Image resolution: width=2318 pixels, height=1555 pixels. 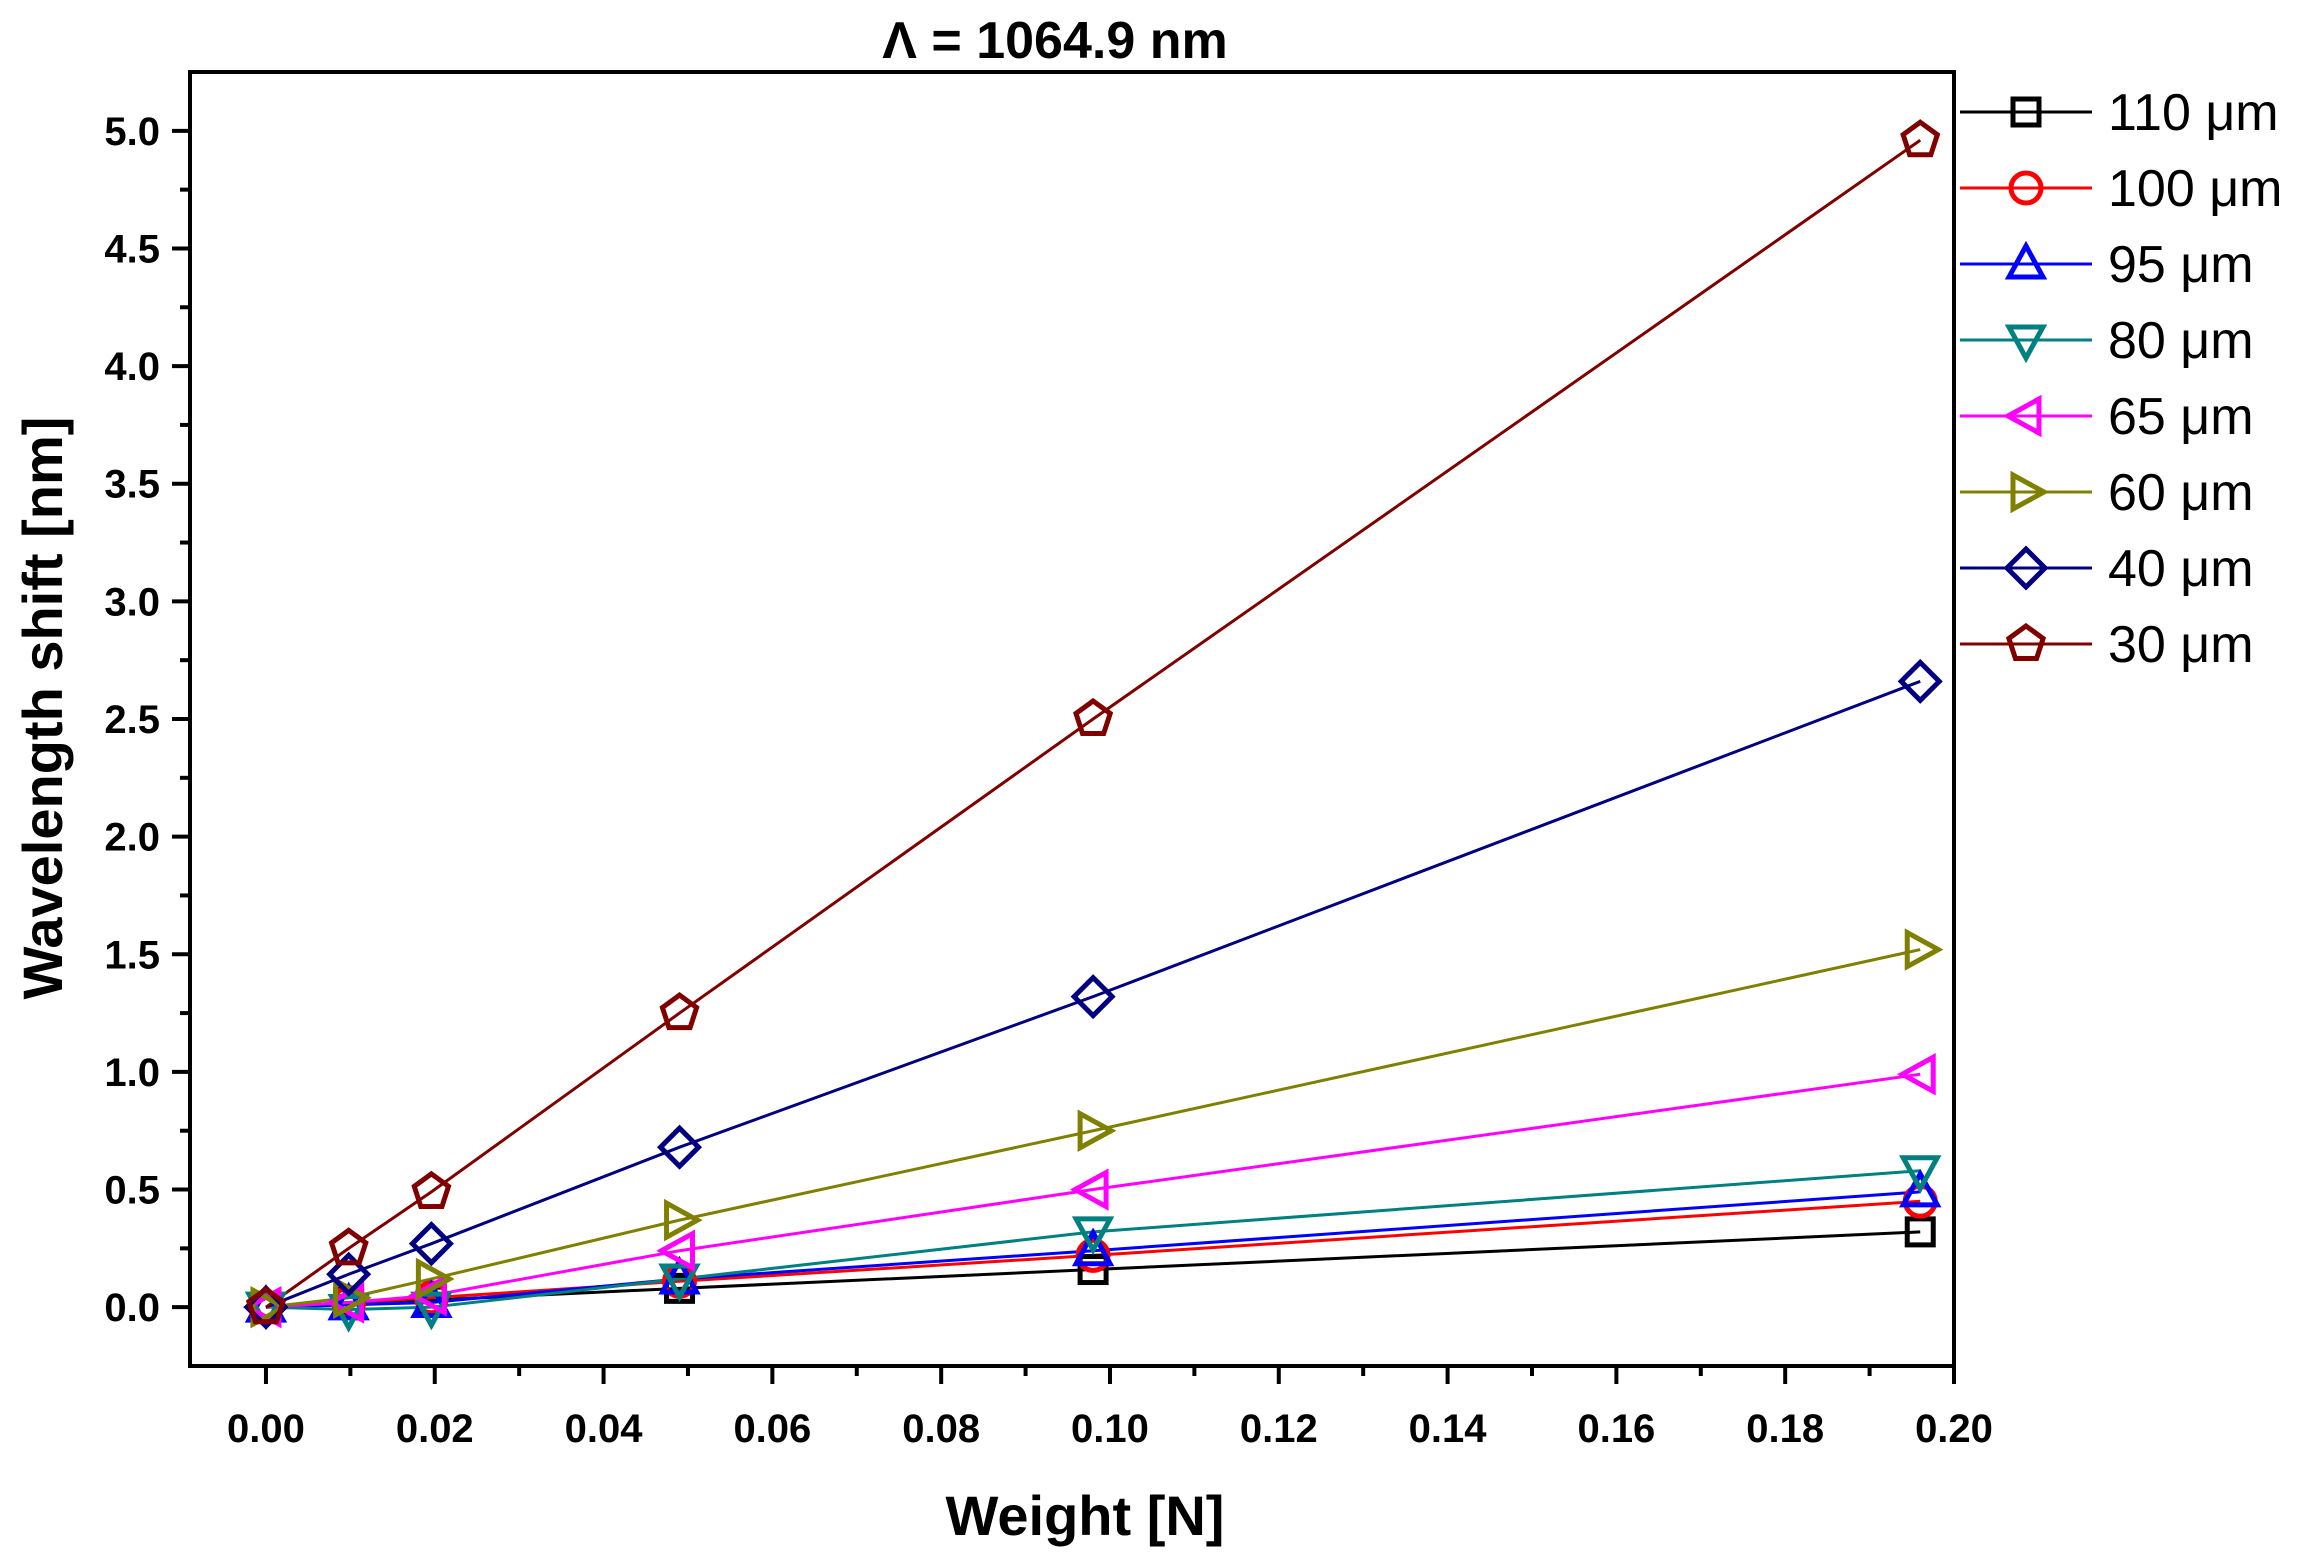 What do you see at coordinates (132, 249) in the screenshot?
I see `y-tick-label: 4.5` at bounding box center [132, 249].